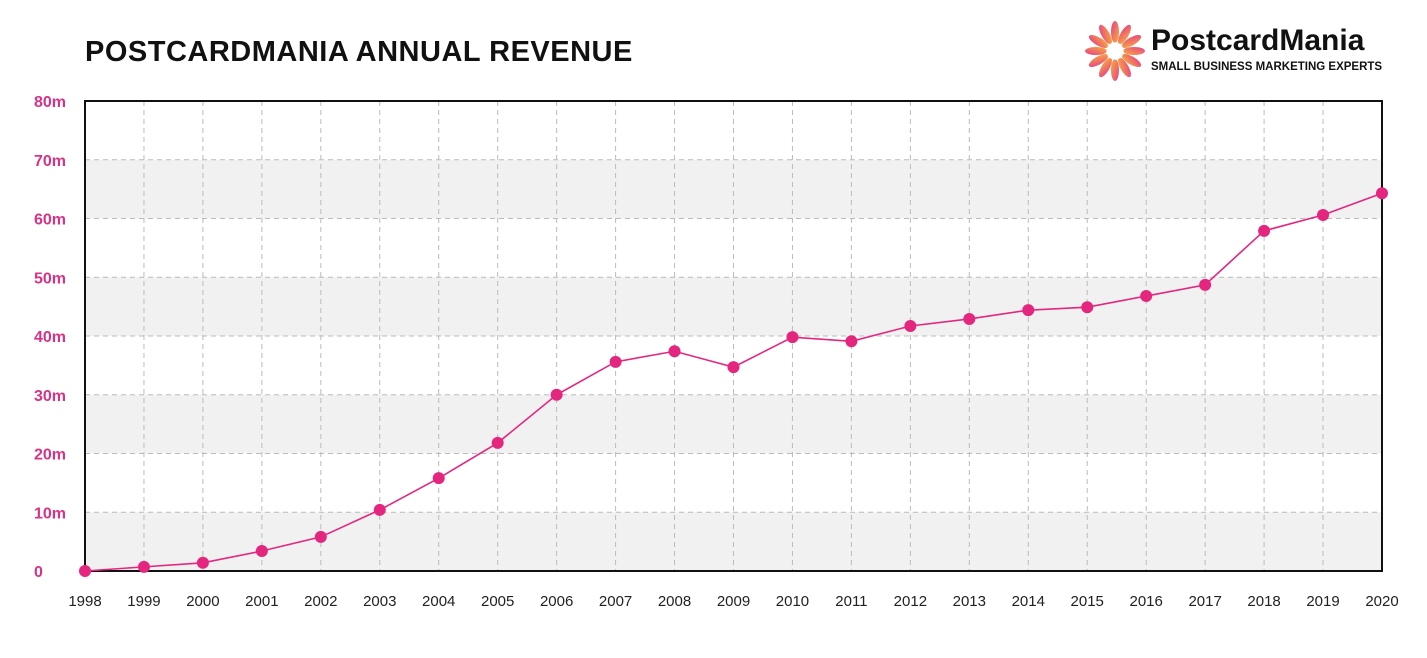 The width and height of the screenshot is (1427, 658). Describe the element at coordinates (1263, 601) in the screenshot. I see `x-tick-label: 2018` at that location.